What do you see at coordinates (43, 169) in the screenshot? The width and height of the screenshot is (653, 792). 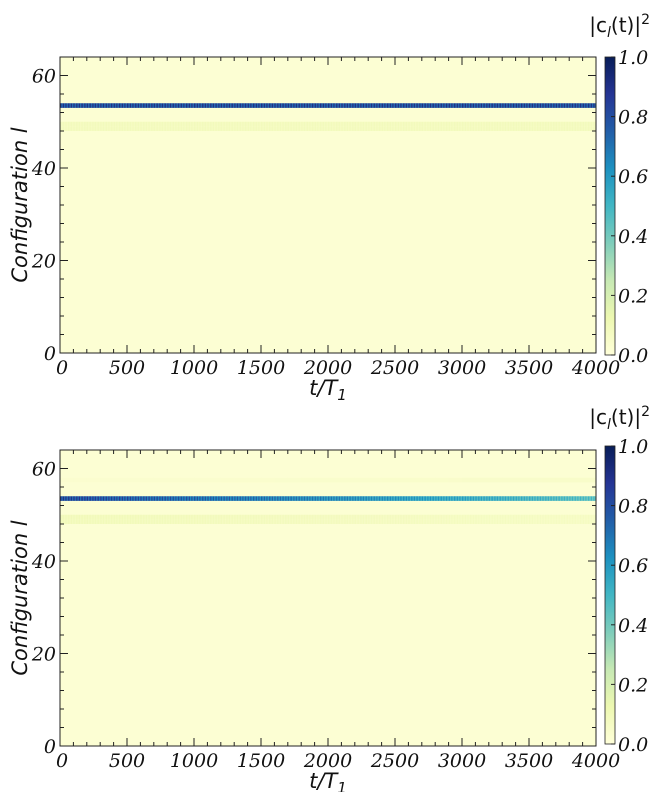 I see `y-tick-label: 40` at bounding box center [43, 169].